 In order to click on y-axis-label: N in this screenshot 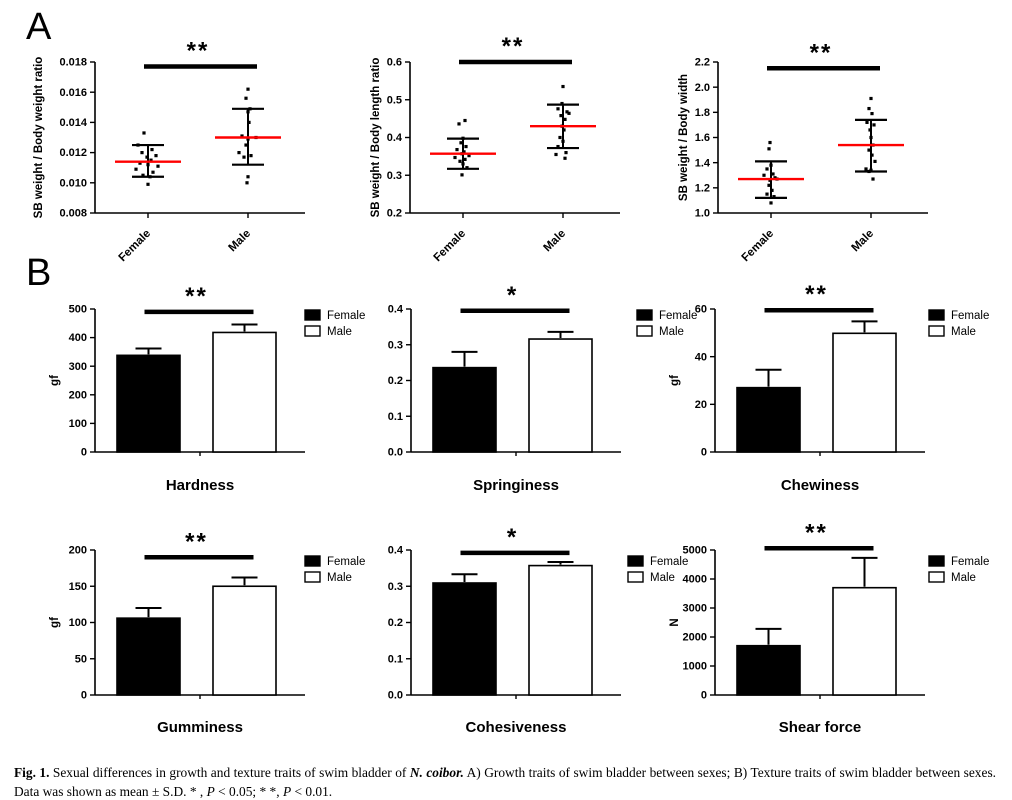, I will do `click(675, 622)`.